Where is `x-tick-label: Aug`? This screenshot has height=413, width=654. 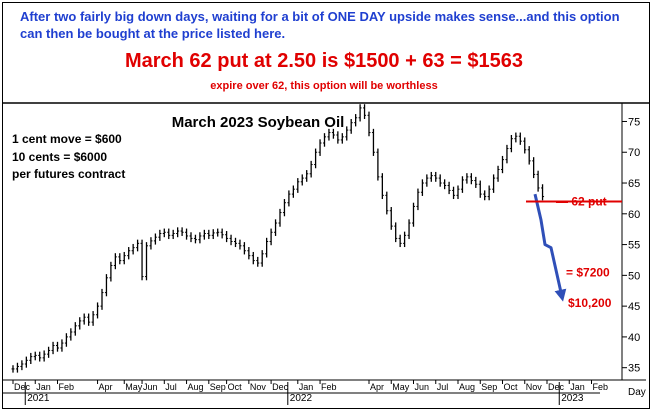
x-tick-label: Aug is located at coordinates (467, 387).